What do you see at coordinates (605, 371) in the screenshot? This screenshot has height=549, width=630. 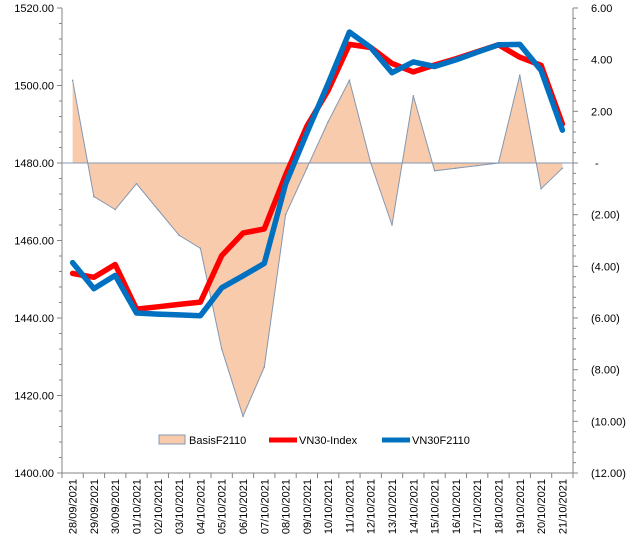 I see `right-tick-label: (8.00)` at bounding box center [605, 371].